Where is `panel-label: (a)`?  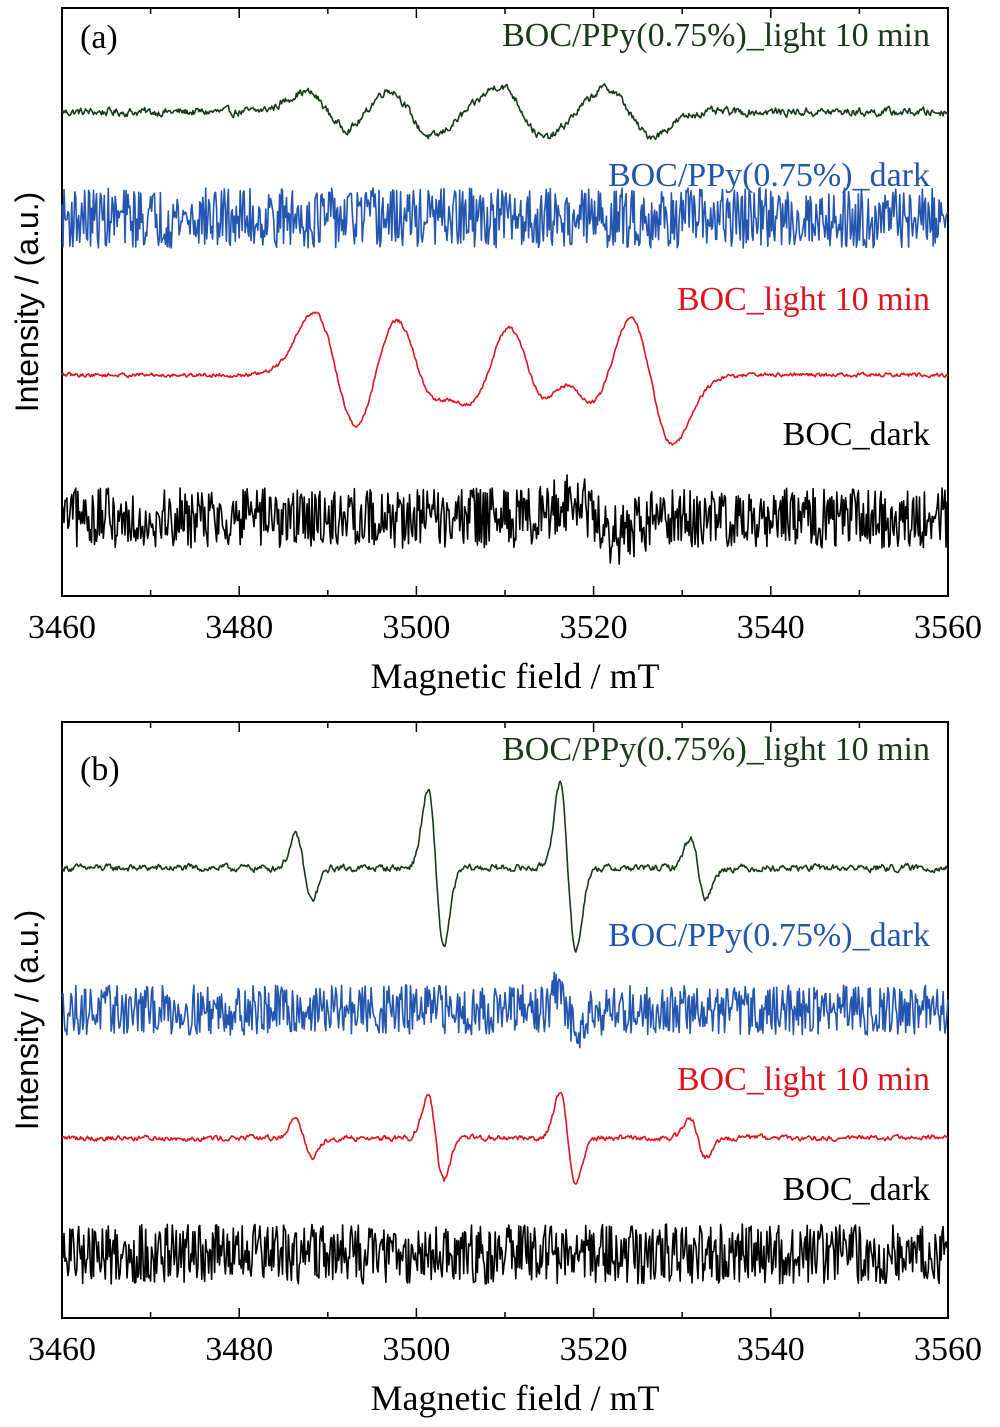
panel-label: (a) is located at coordinates (99, 37).